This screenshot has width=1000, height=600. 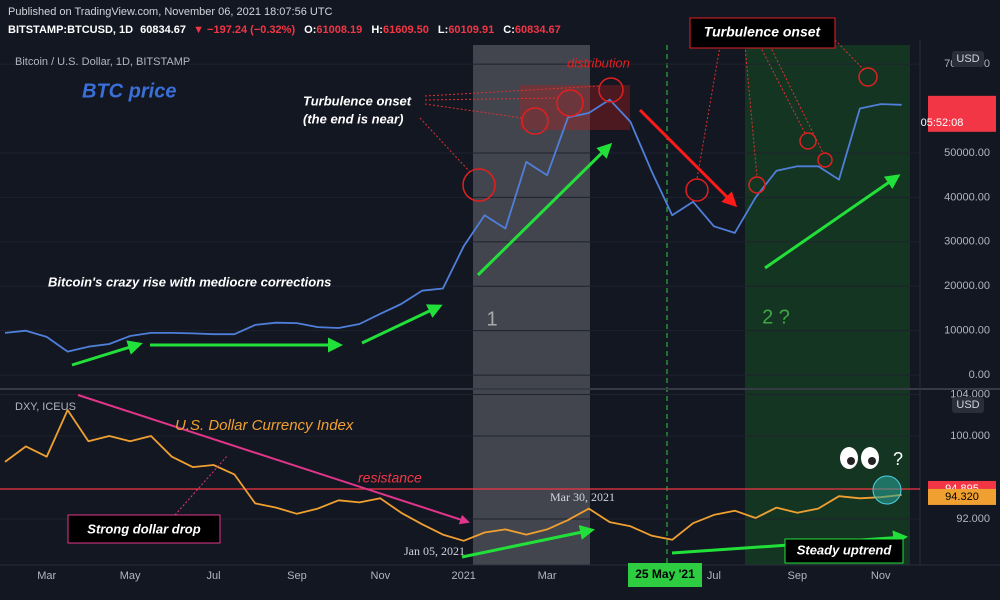 What do you see at coordinates (310, 30) in the screenshot?
I see `ohlc-key: O:` at bounding box center [310, 30].